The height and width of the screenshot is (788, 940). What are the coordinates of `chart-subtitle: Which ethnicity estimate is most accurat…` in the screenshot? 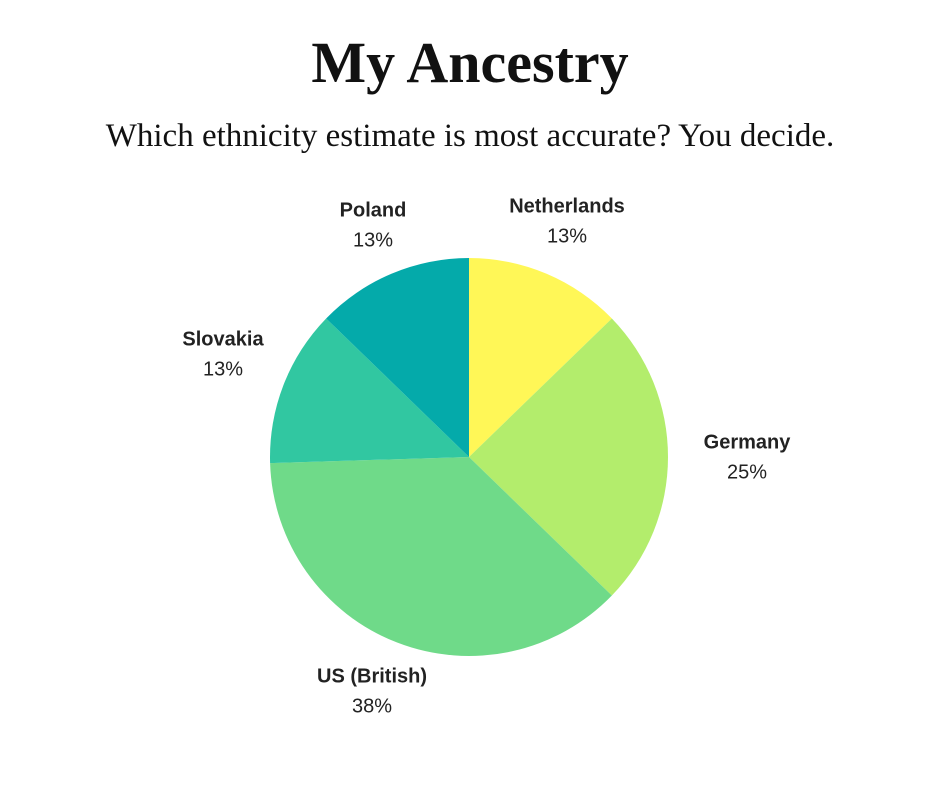 It's located at (470, 136).